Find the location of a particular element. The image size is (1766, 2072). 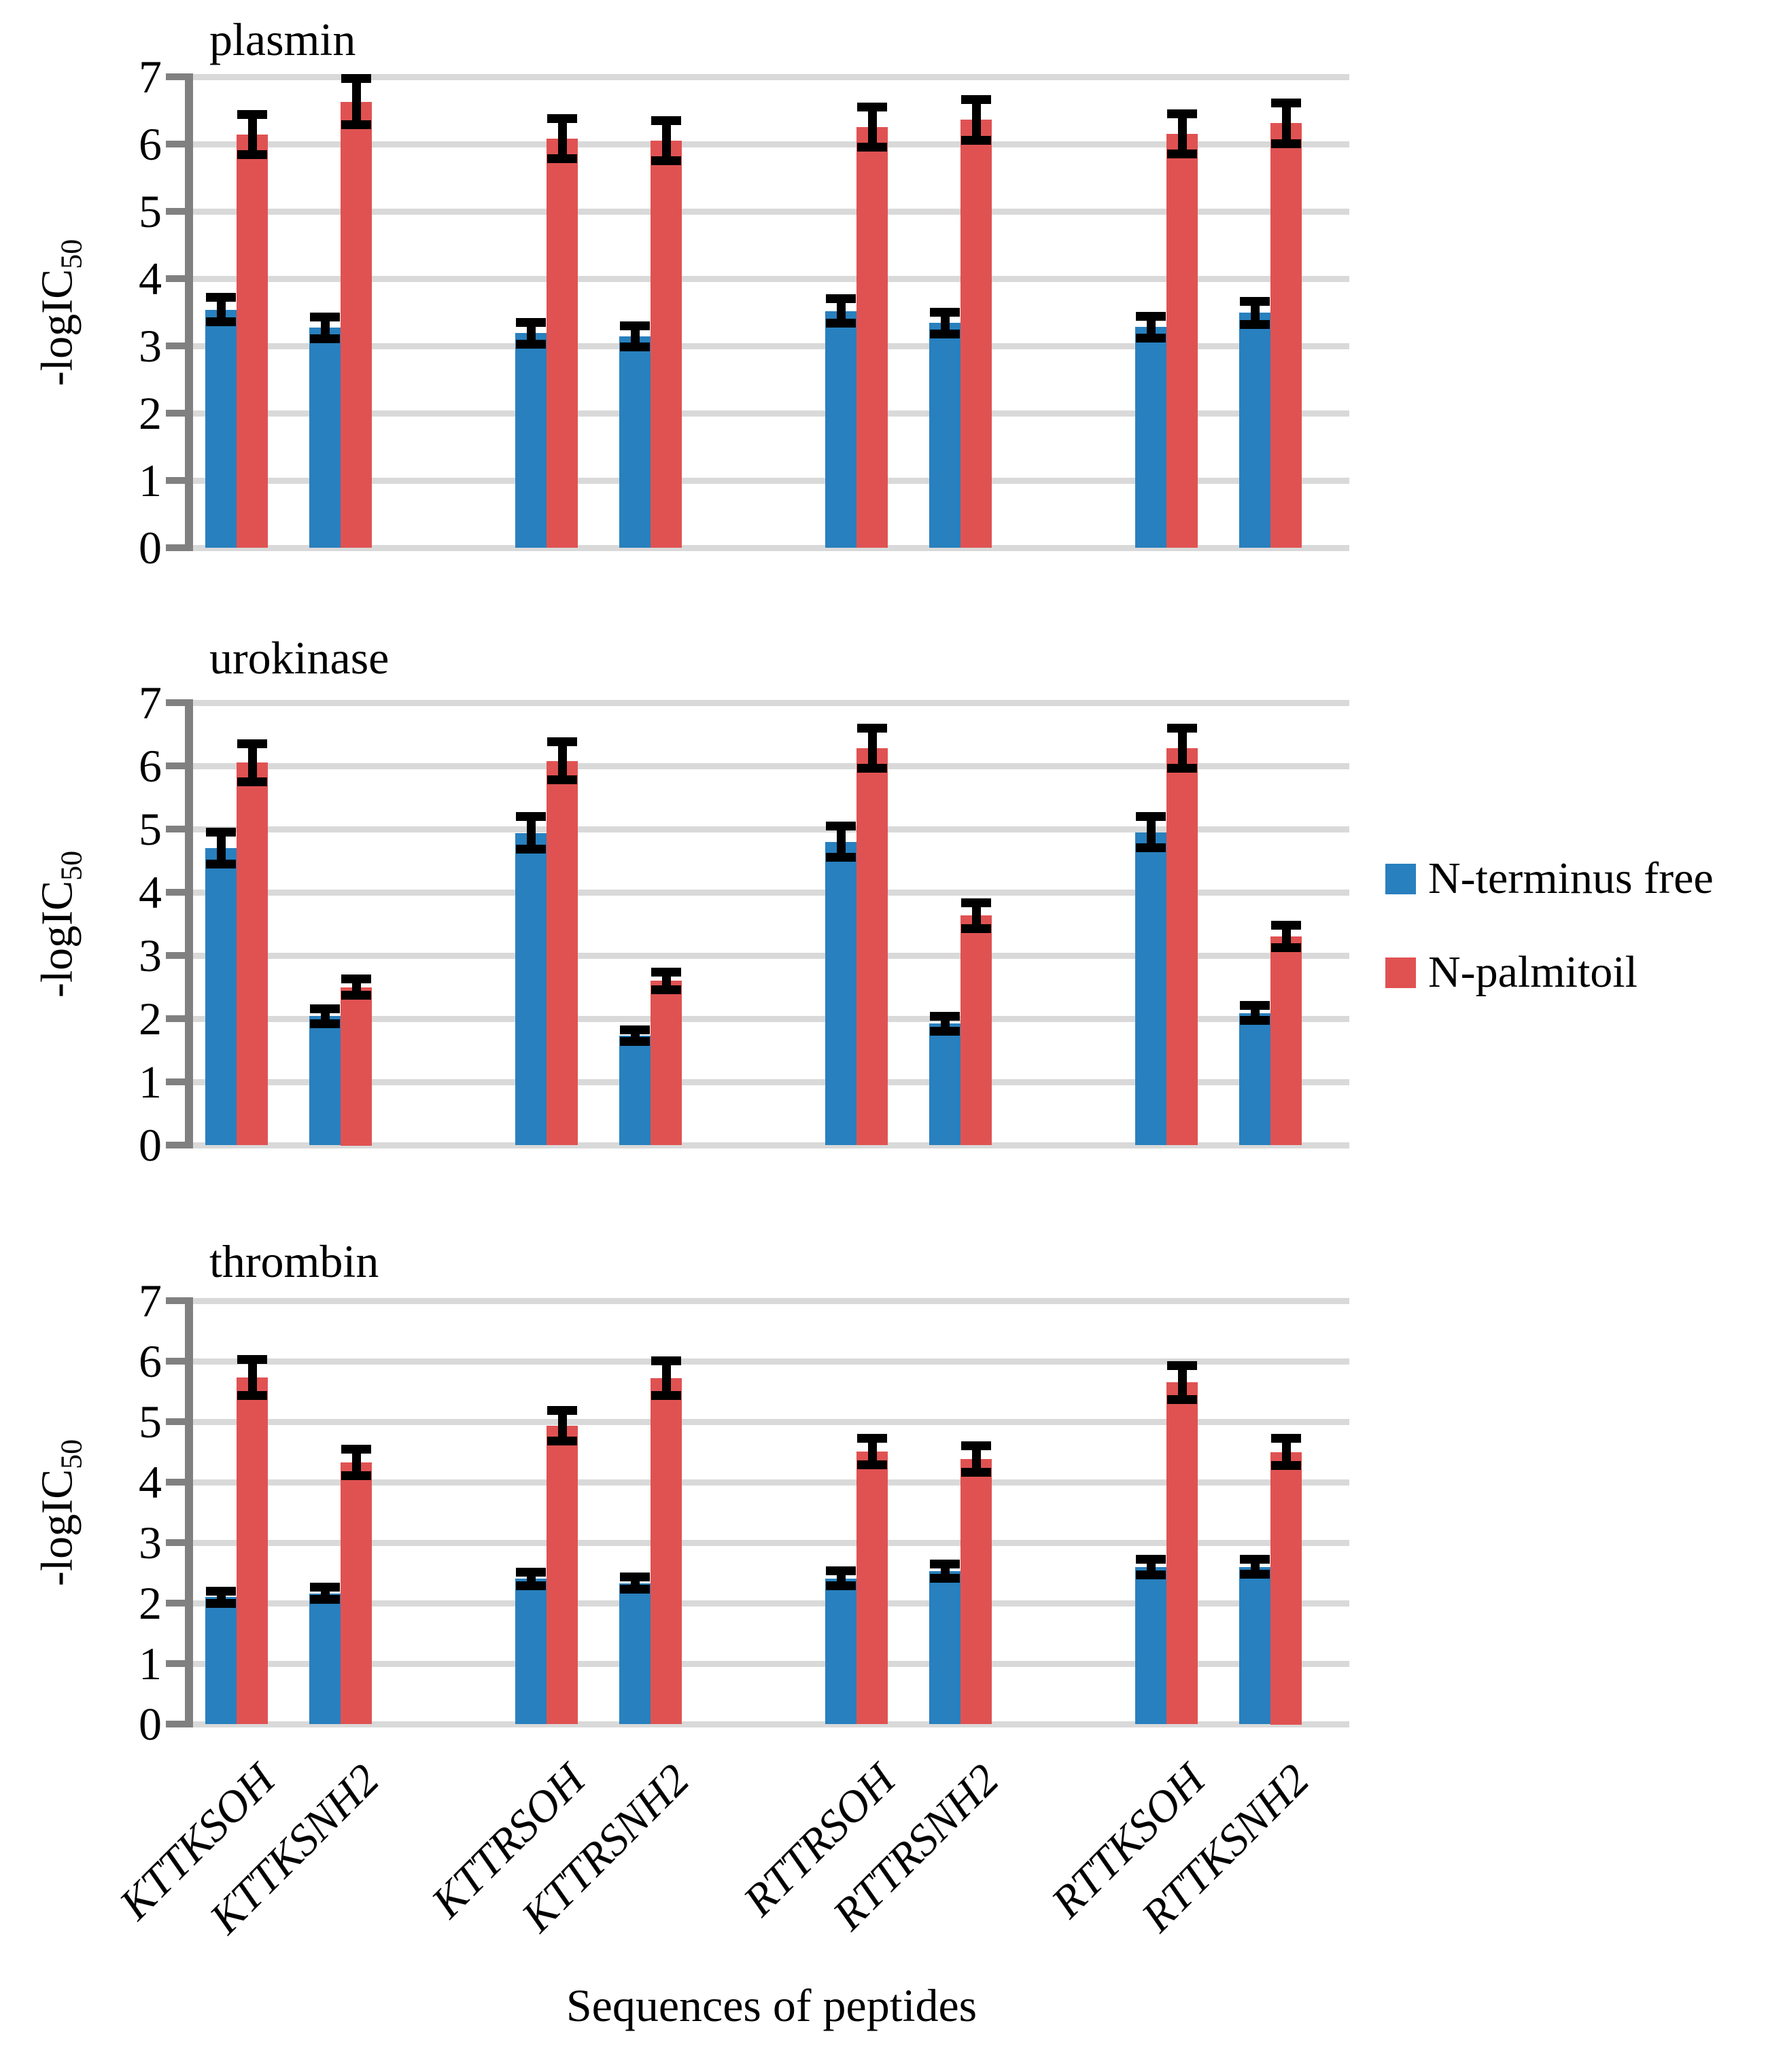

chart-title-plasmin: plasmin is located at coordinates (282, 39).